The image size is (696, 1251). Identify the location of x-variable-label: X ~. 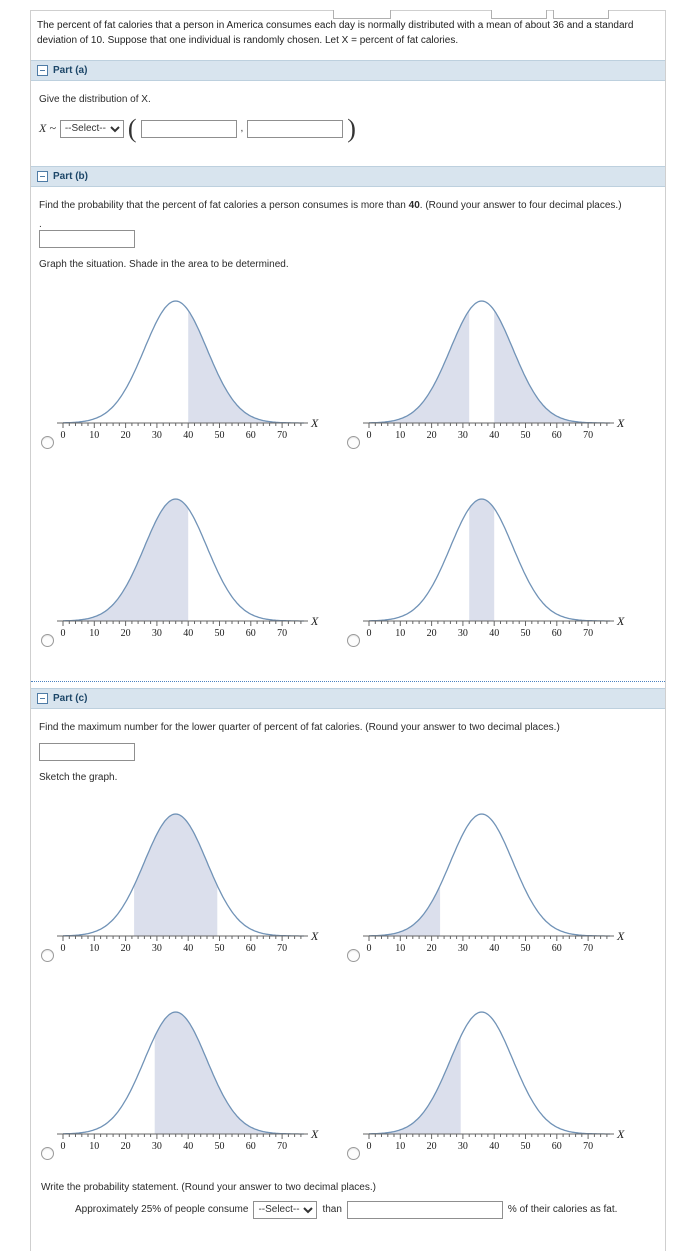
(47, 128).